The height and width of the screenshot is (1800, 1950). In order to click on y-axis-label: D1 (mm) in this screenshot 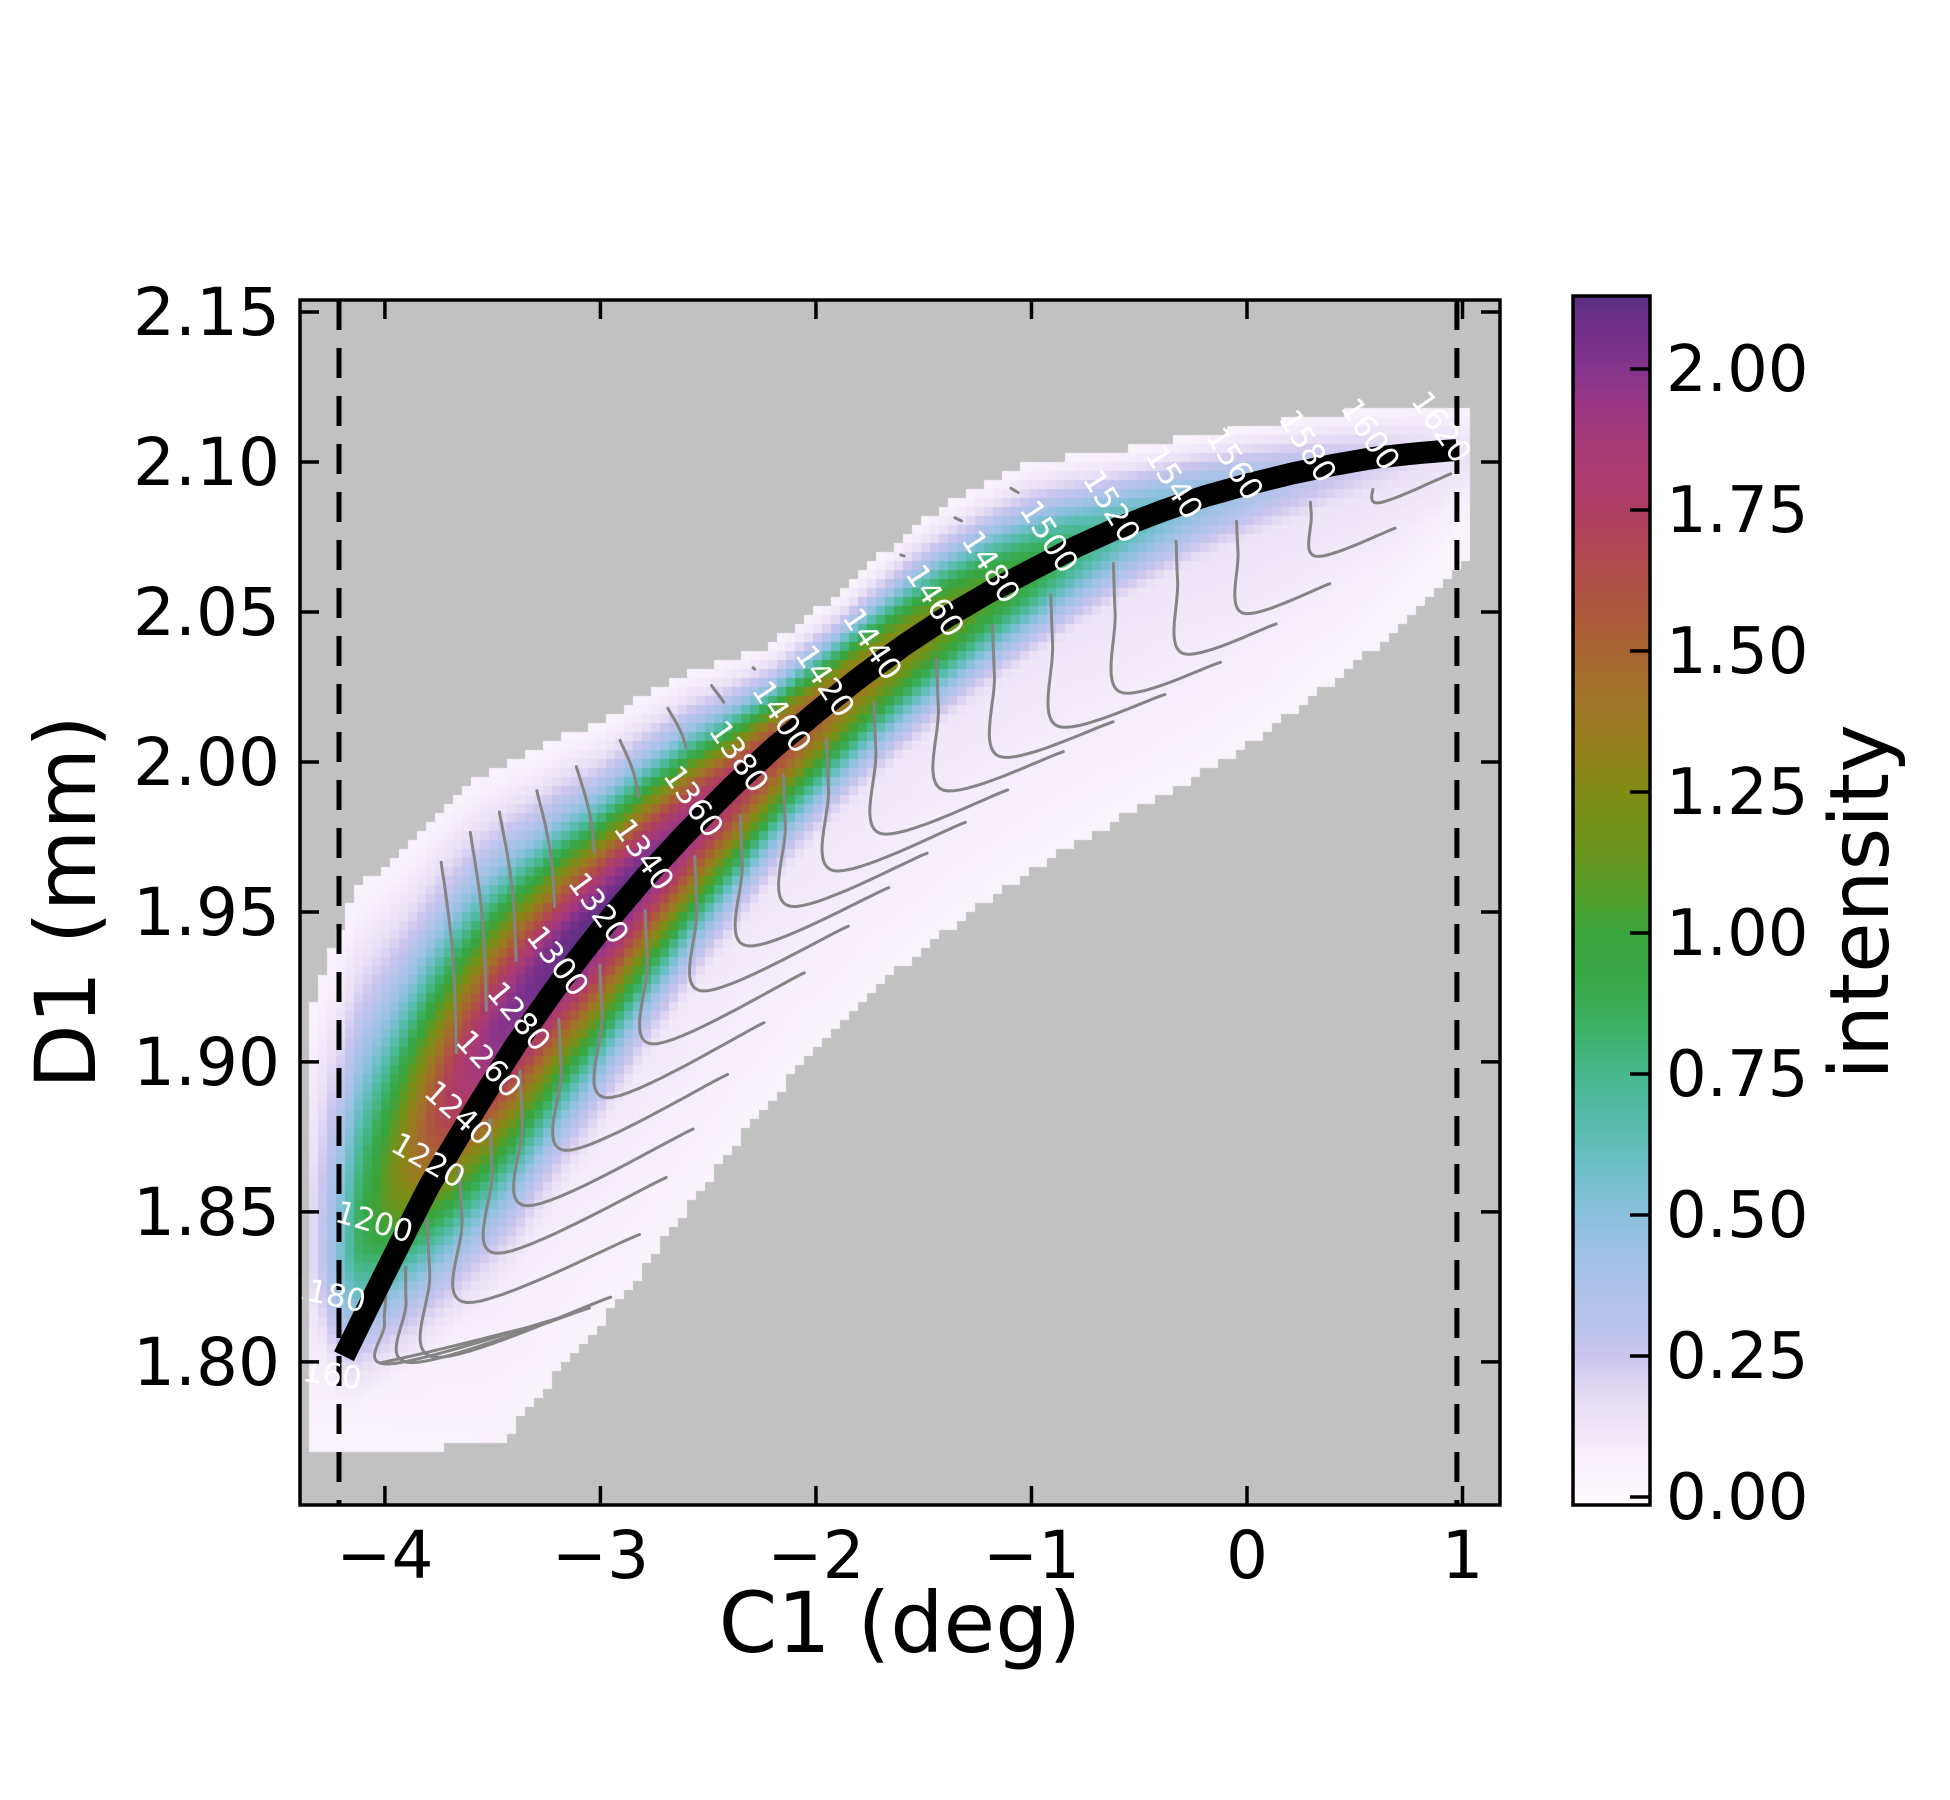, I will do `click(66, 902)`.